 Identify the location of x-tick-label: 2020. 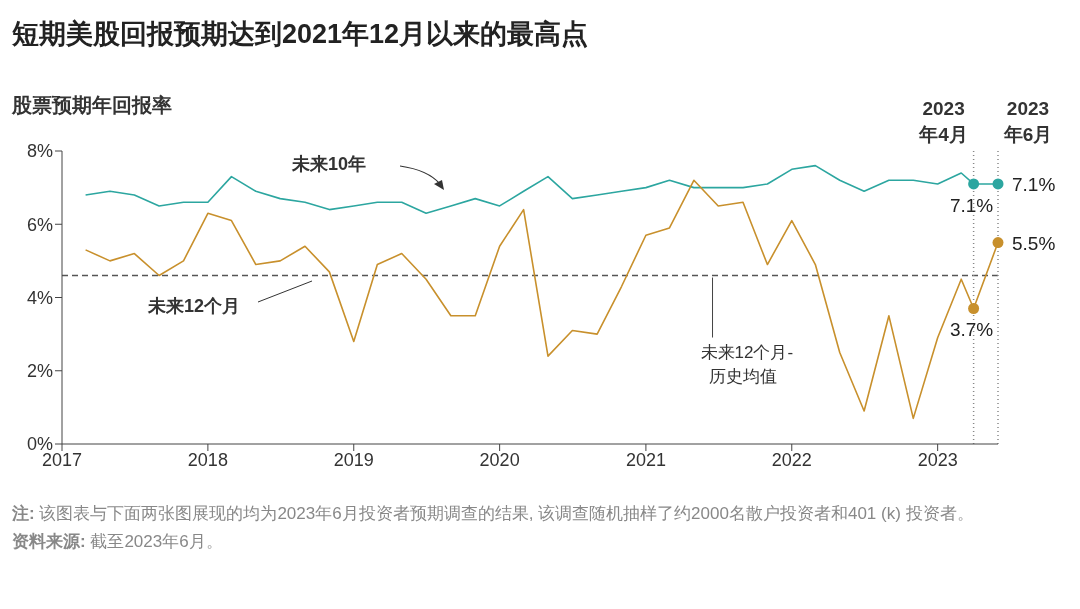
(499, 459).